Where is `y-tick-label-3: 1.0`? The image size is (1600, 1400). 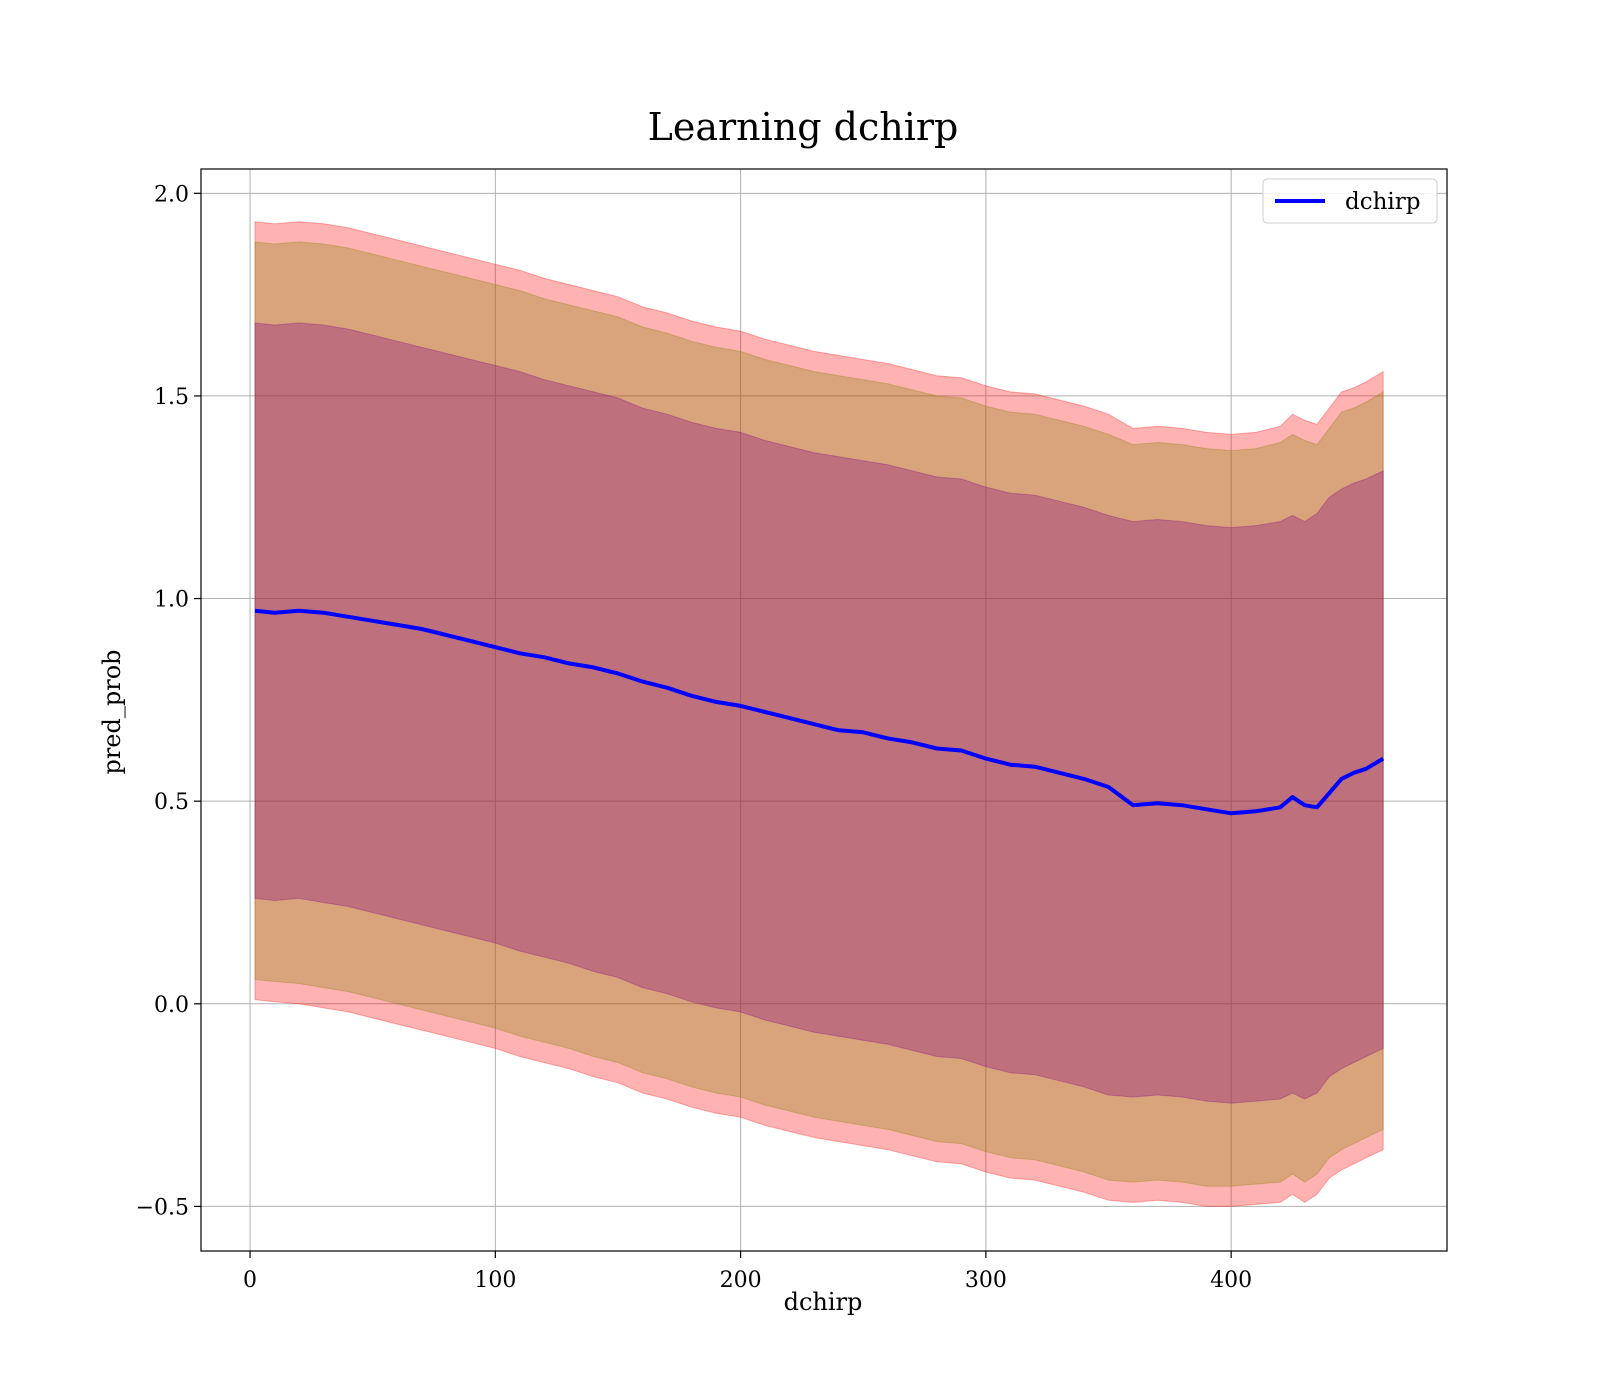
y-tick-label-3: 1.0 is located at coordinates (171, 600).